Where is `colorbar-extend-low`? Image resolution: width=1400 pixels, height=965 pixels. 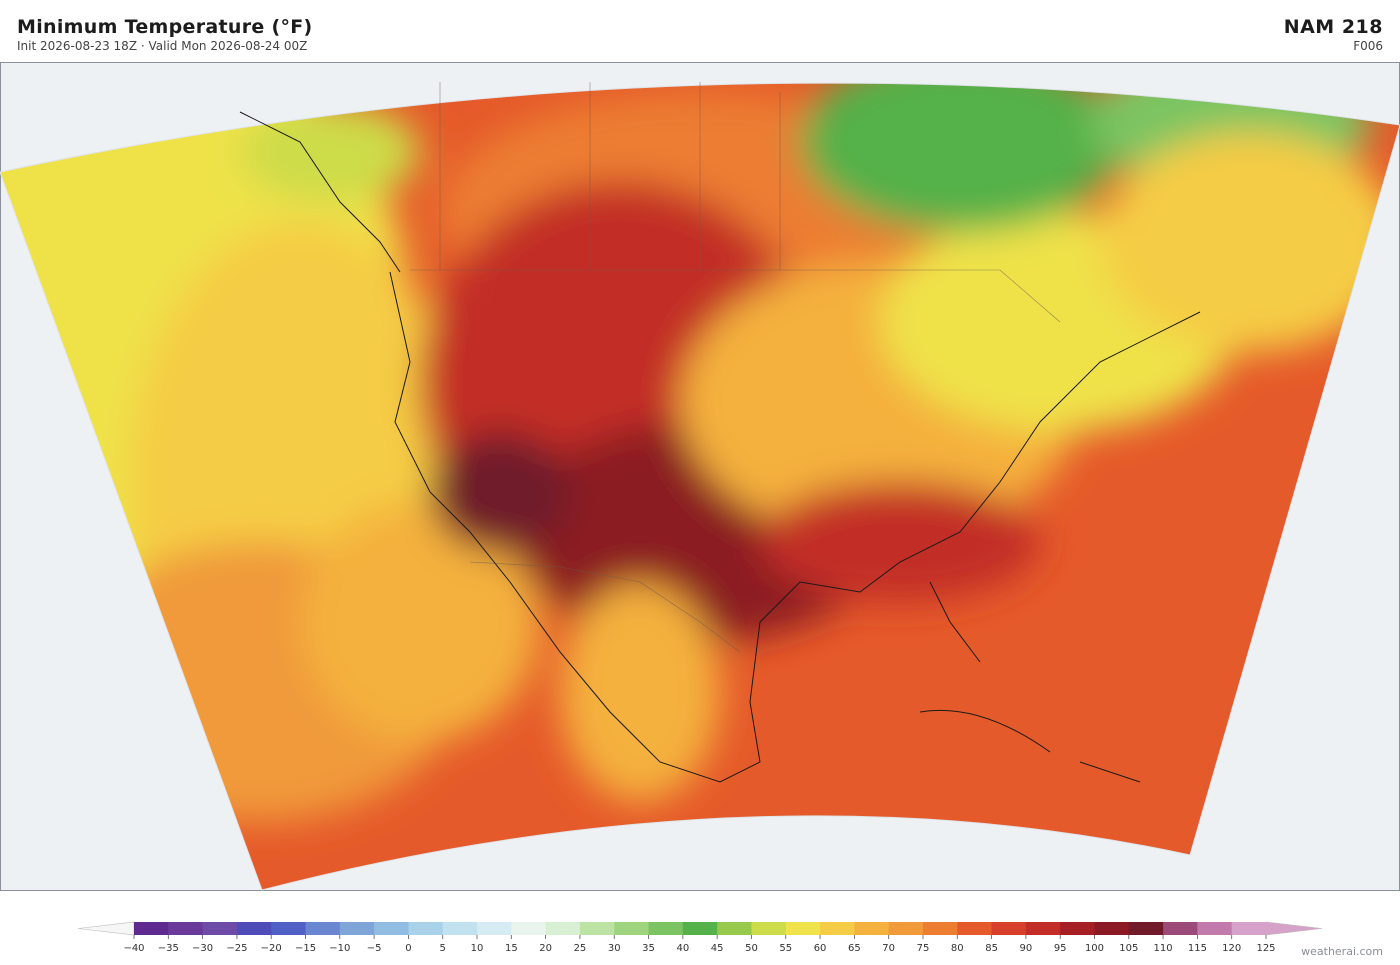 colorbar-extend-low is located at coordinates (106, 928).